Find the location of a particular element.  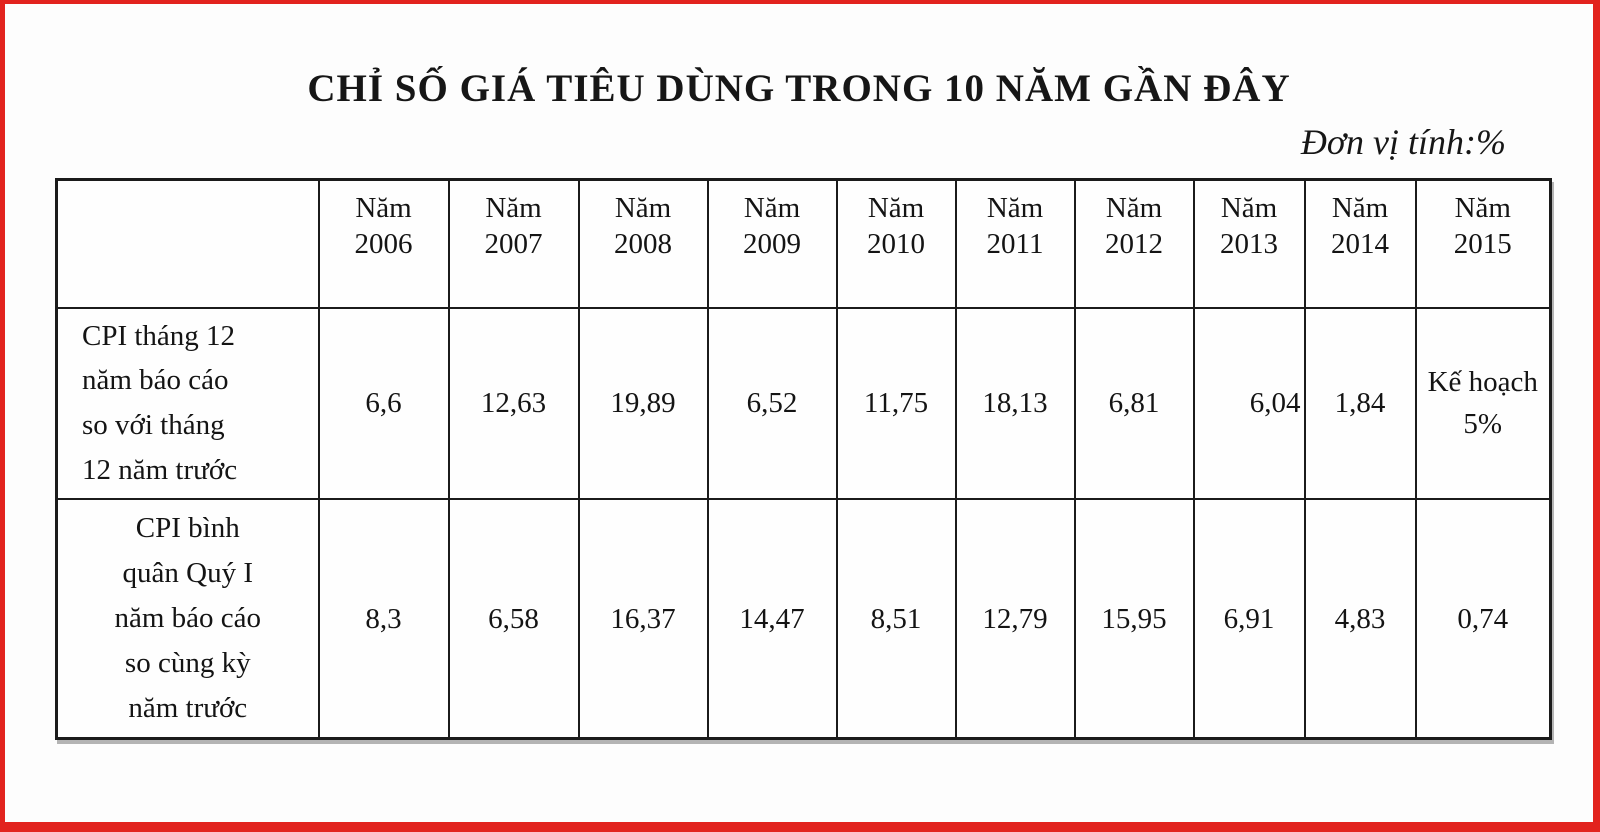

header-cell-nam-2006: Năm 2006 is located at coordinates (383, 243).